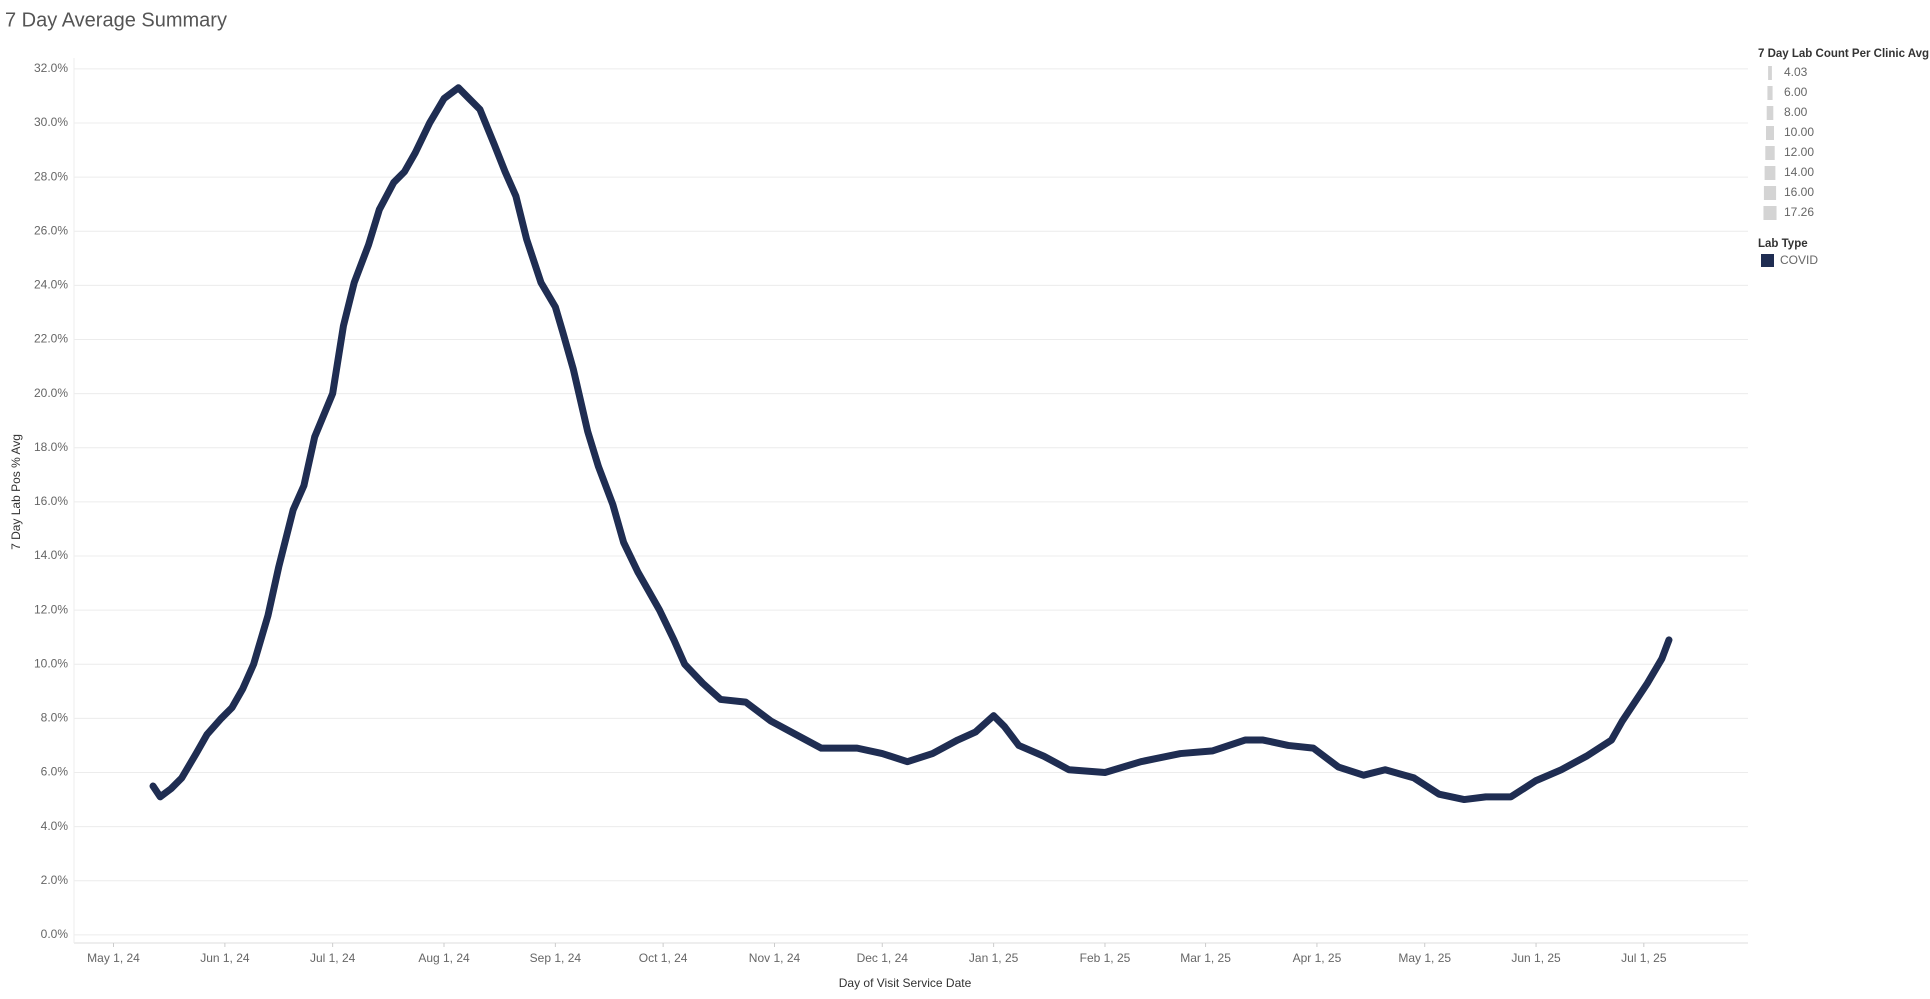 The image size is (1930, 999). I want to click on x-axis-title: Day of Visit Service Date, so click(905, 983).